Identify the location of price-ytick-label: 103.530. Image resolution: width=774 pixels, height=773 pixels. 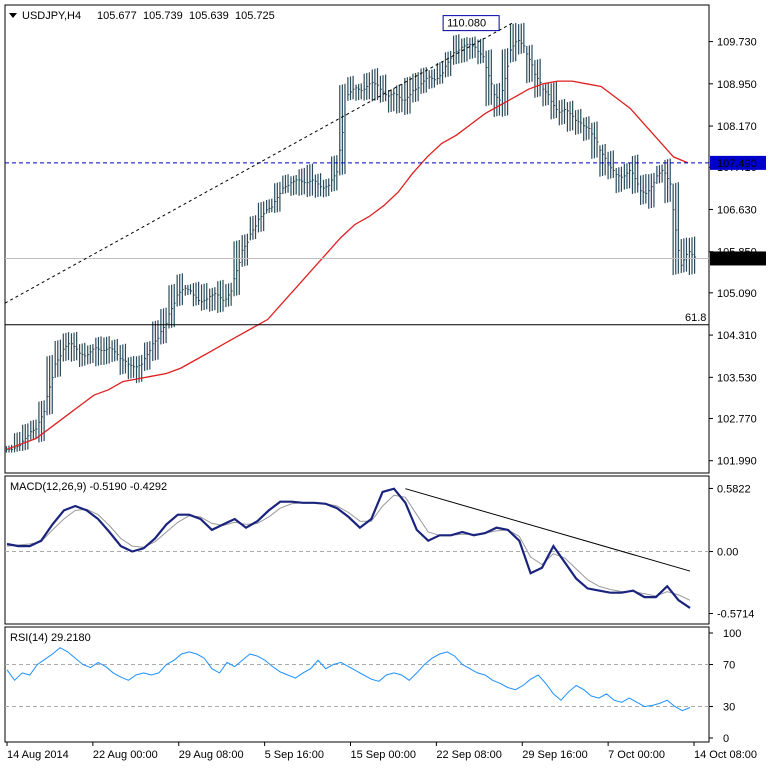
(737, 378).